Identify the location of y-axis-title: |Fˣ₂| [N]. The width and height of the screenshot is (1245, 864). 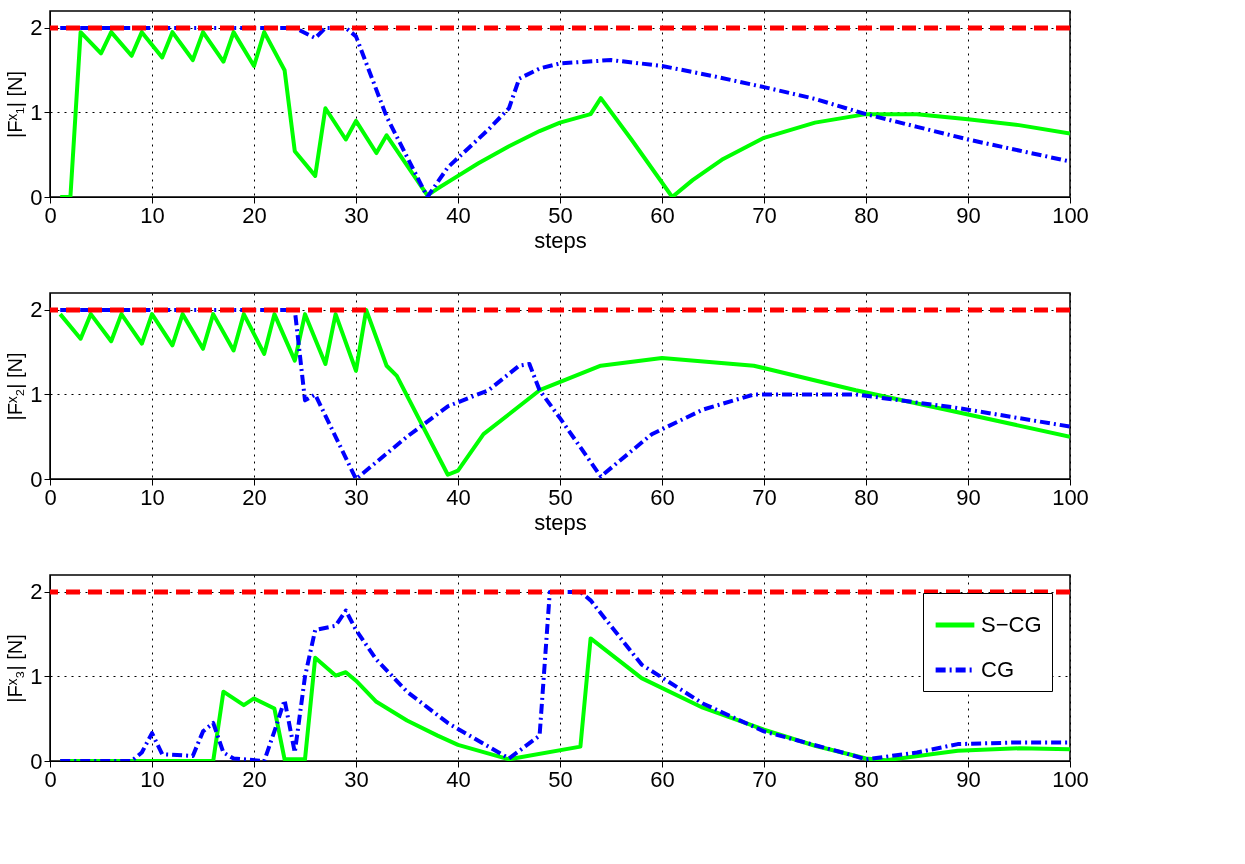
(15, 386).